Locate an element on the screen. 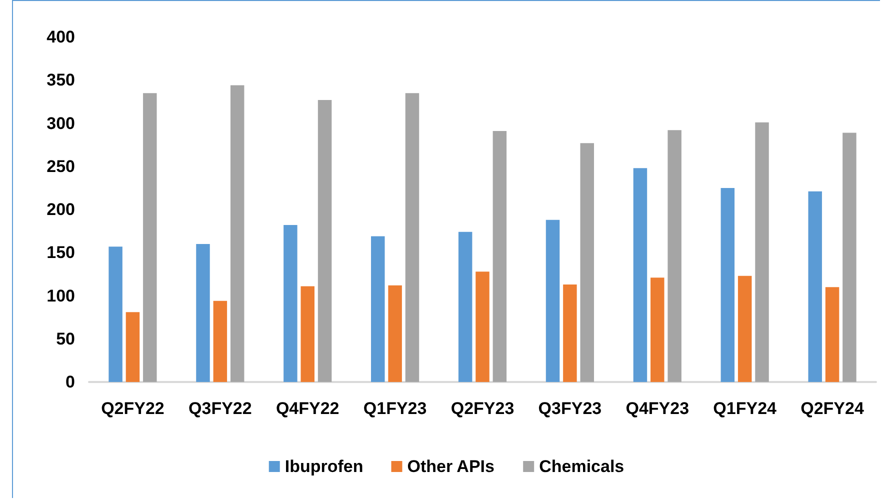 The image size is (882, 500). y-tick-label: 350 is located at coordinates (60, 80).